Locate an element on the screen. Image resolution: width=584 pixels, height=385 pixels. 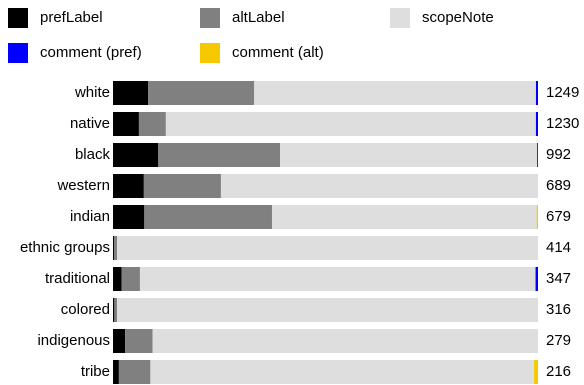
y-tick-label: indian is located at coordinates (90, 216).